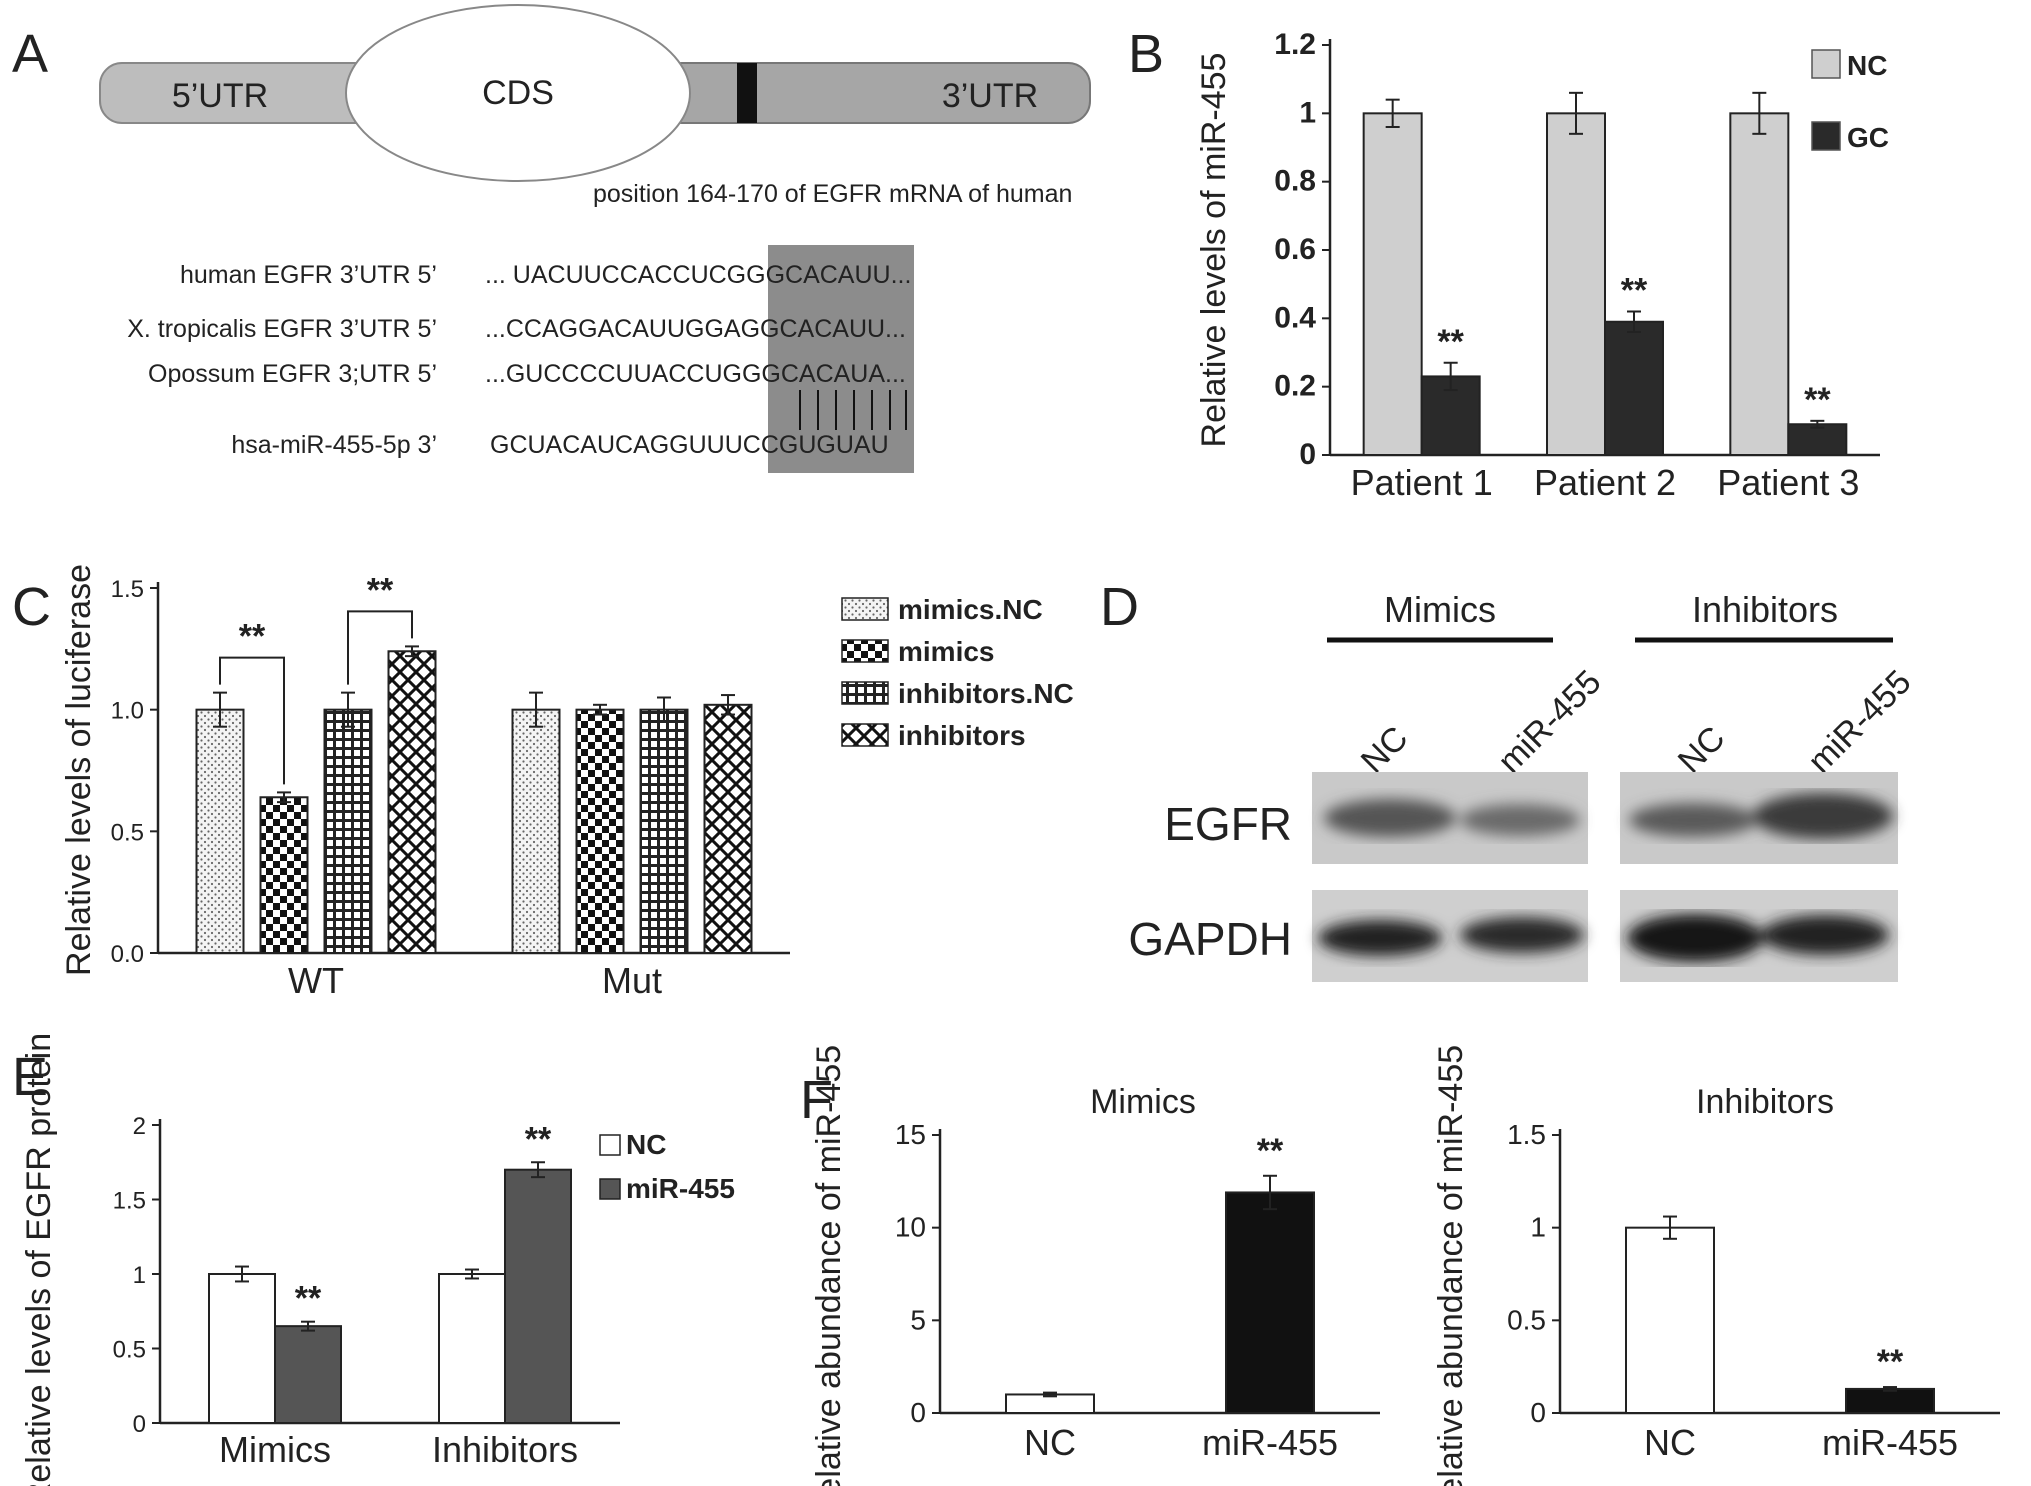  What do you see at coordinates (853, 410) in the screenshot?
I see `base-pair-lines` at bounding box center [853, 410].